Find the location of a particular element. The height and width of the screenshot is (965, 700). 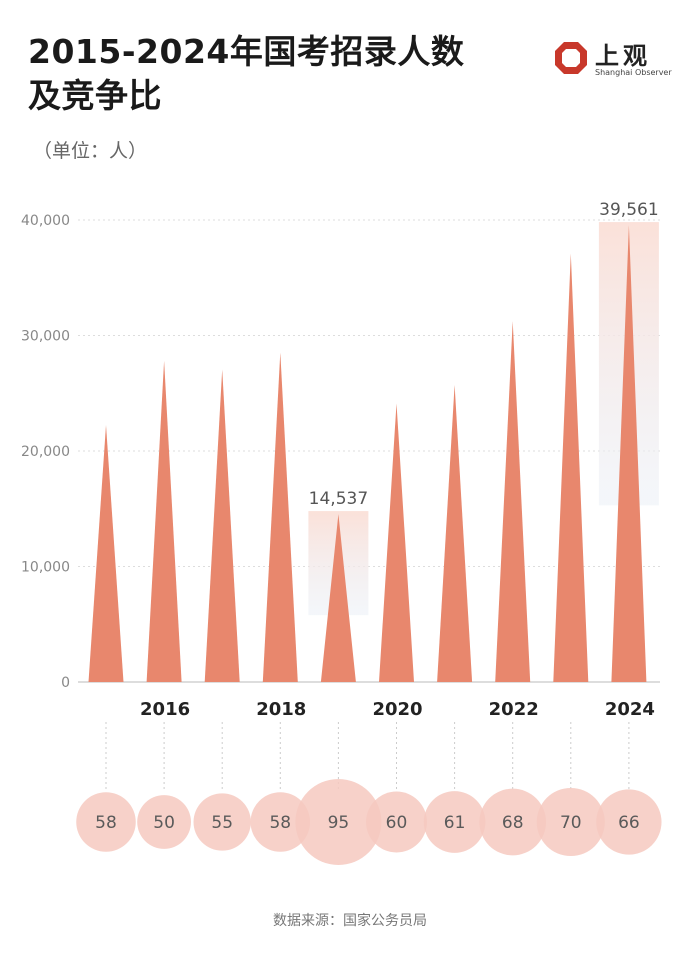

bar-2024 is located at coordinates (629, 454).